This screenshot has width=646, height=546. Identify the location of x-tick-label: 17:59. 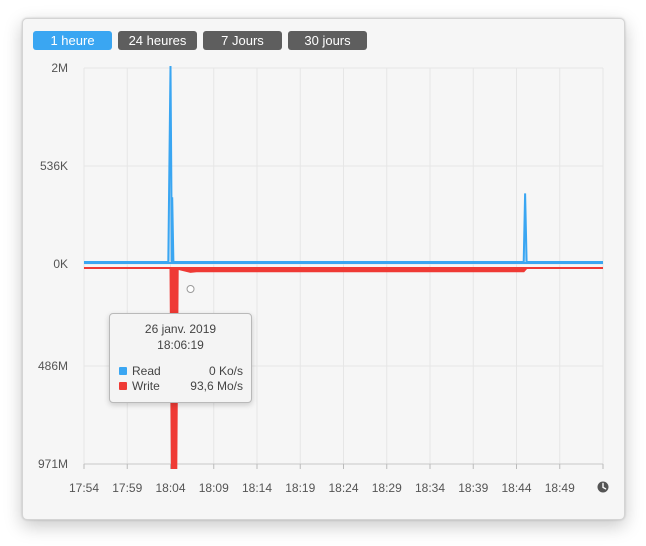
(127, 488).